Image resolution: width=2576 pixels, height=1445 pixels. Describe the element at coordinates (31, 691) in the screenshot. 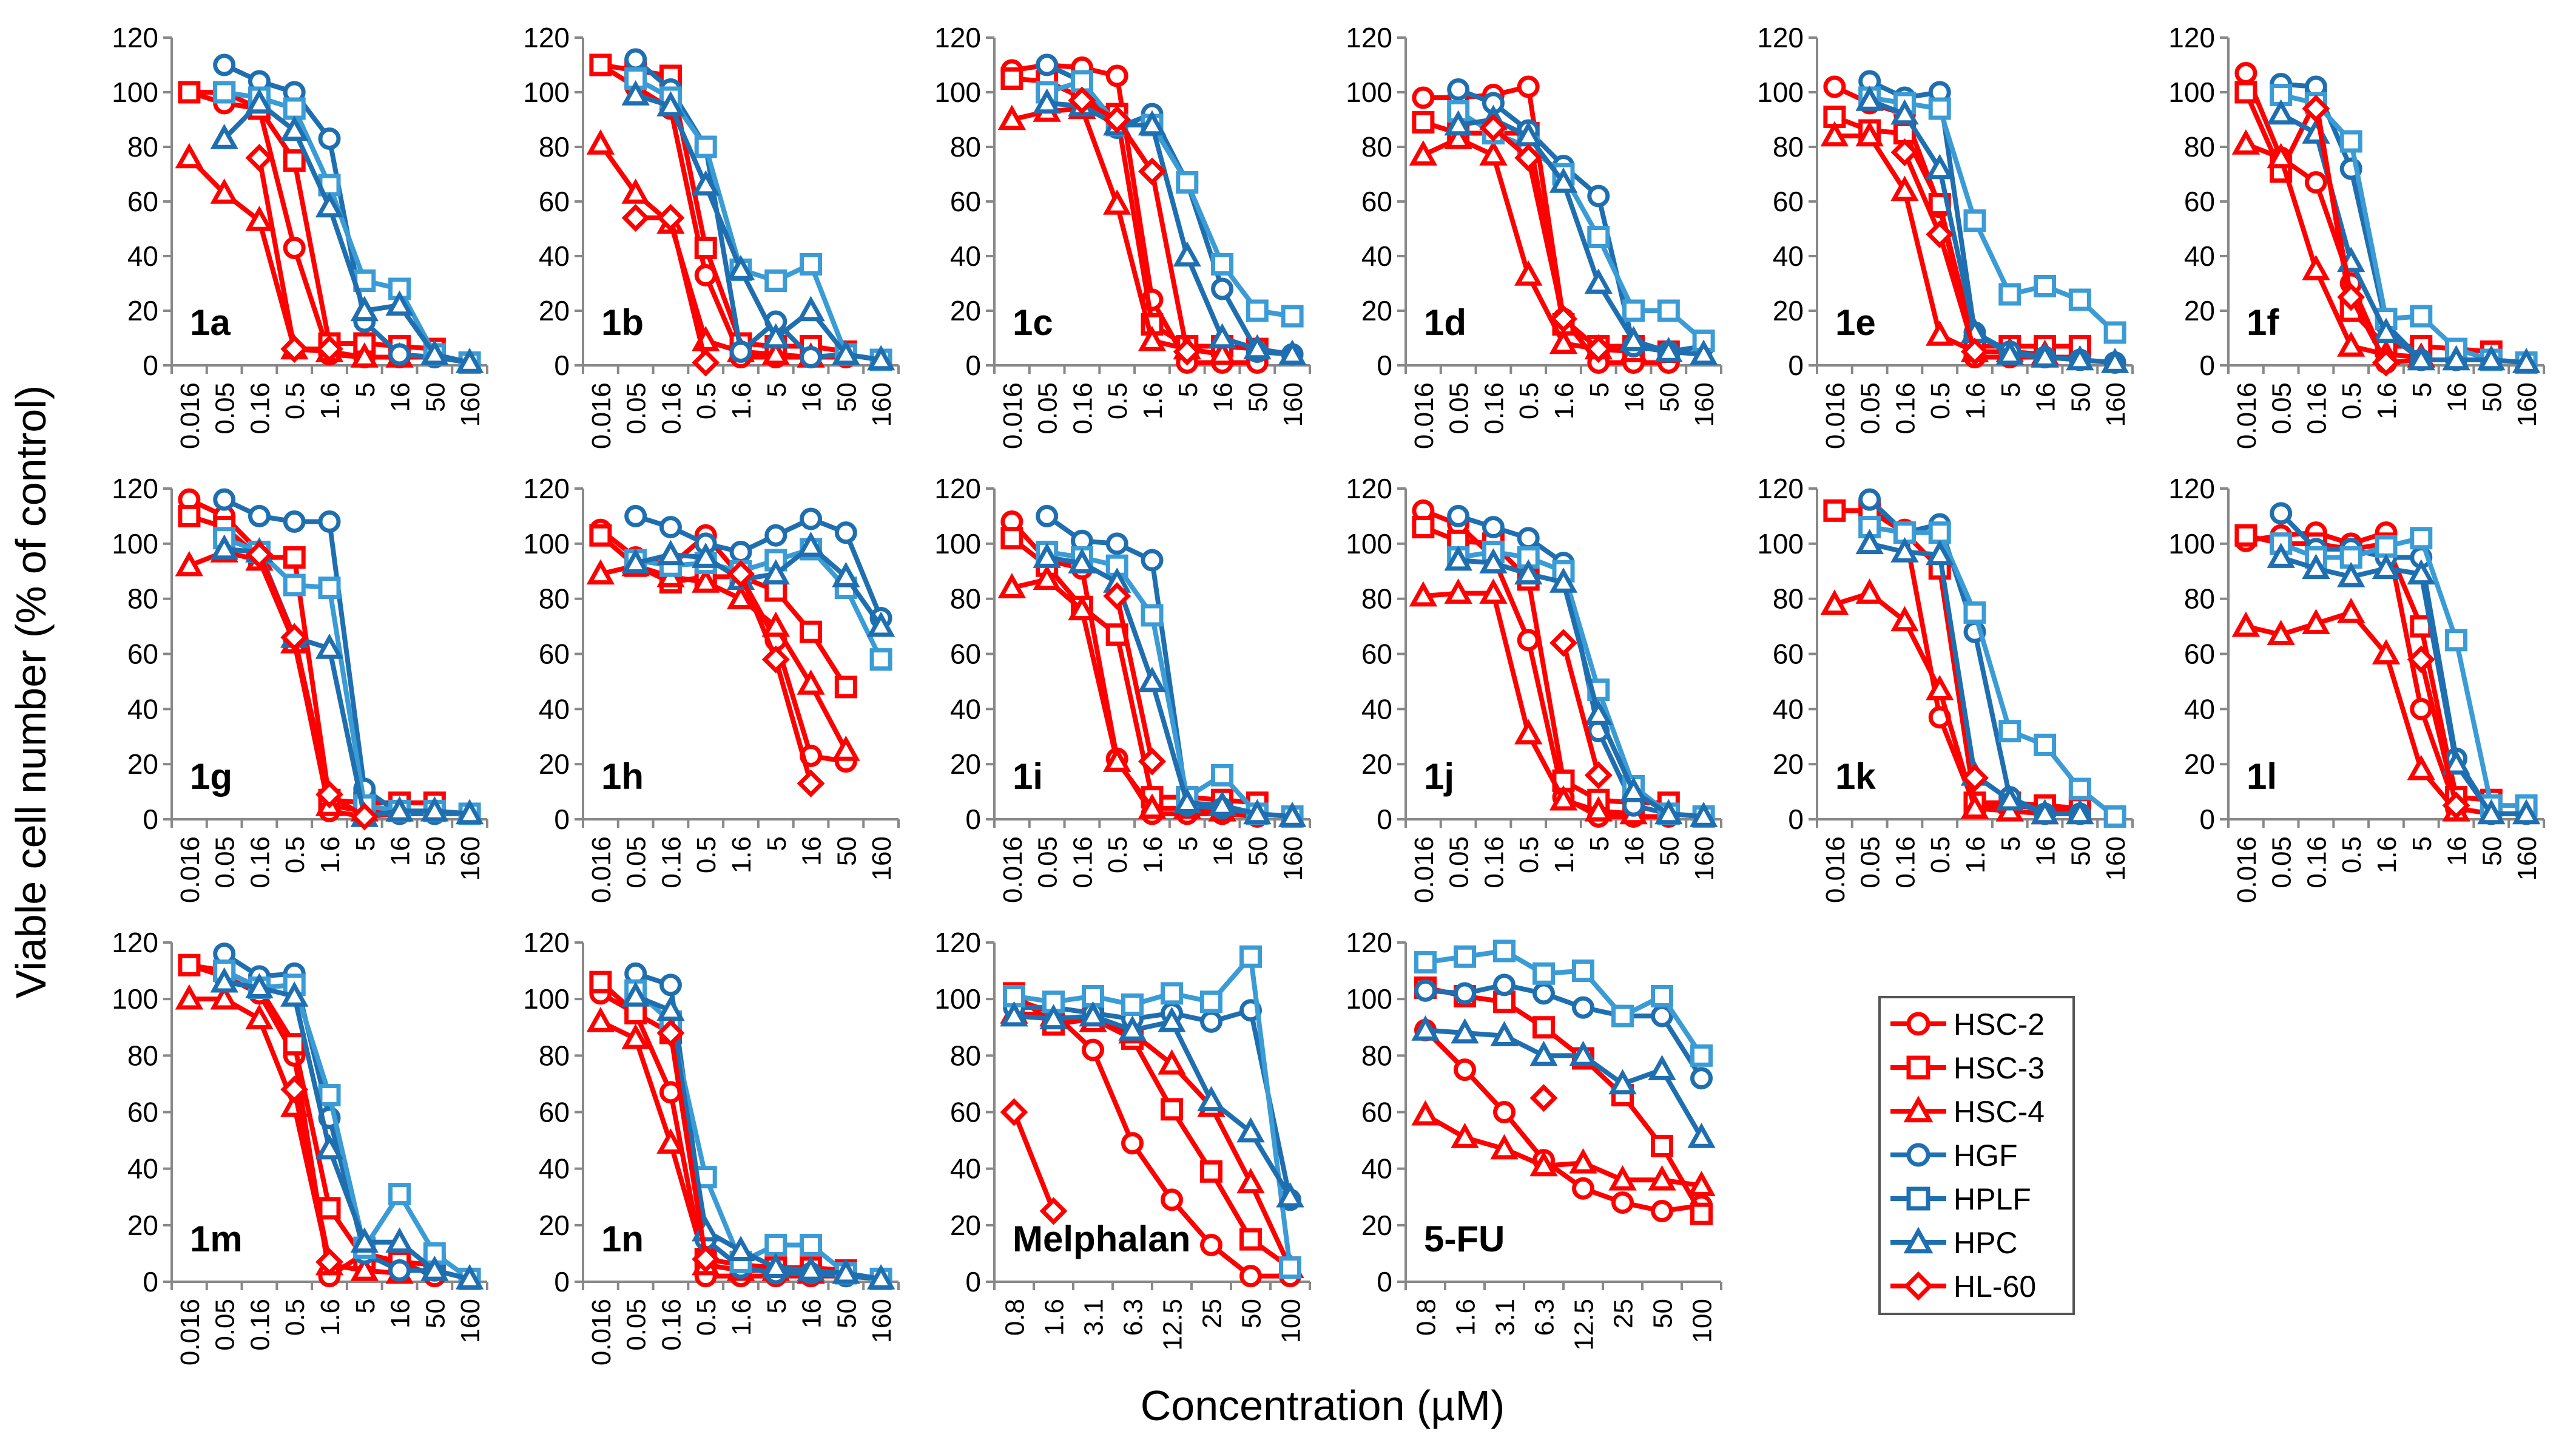

I see `y-axis-title: Viable cell number (% of control)` at that location.